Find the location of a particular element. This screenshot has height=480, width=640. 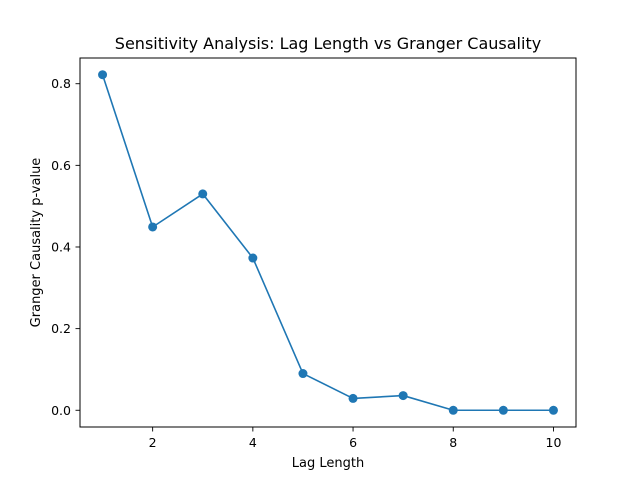

y-tick-label: 0.2 is located at coordinates (61, 328).